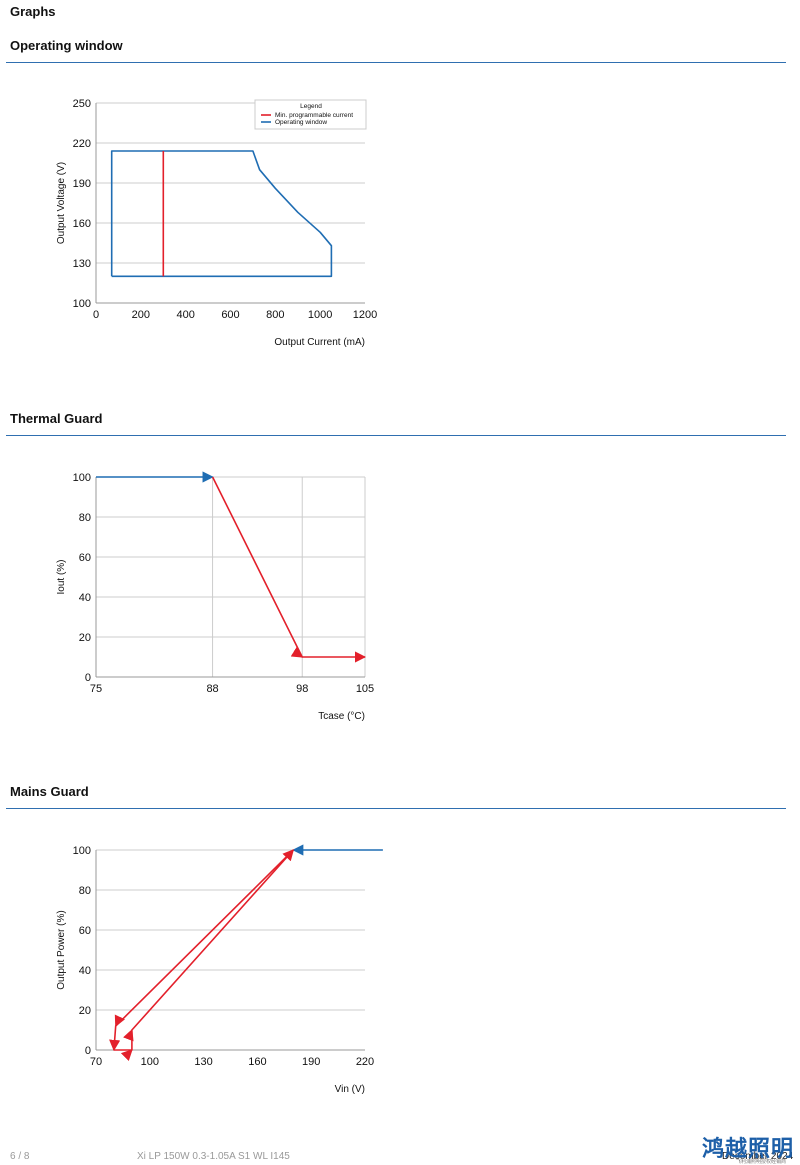 The image size is (800, 1165). What do you see at coordinates (82, 104) in the screenshot?
I see `y-tick-label: 250` at bounding box center [82, 104].